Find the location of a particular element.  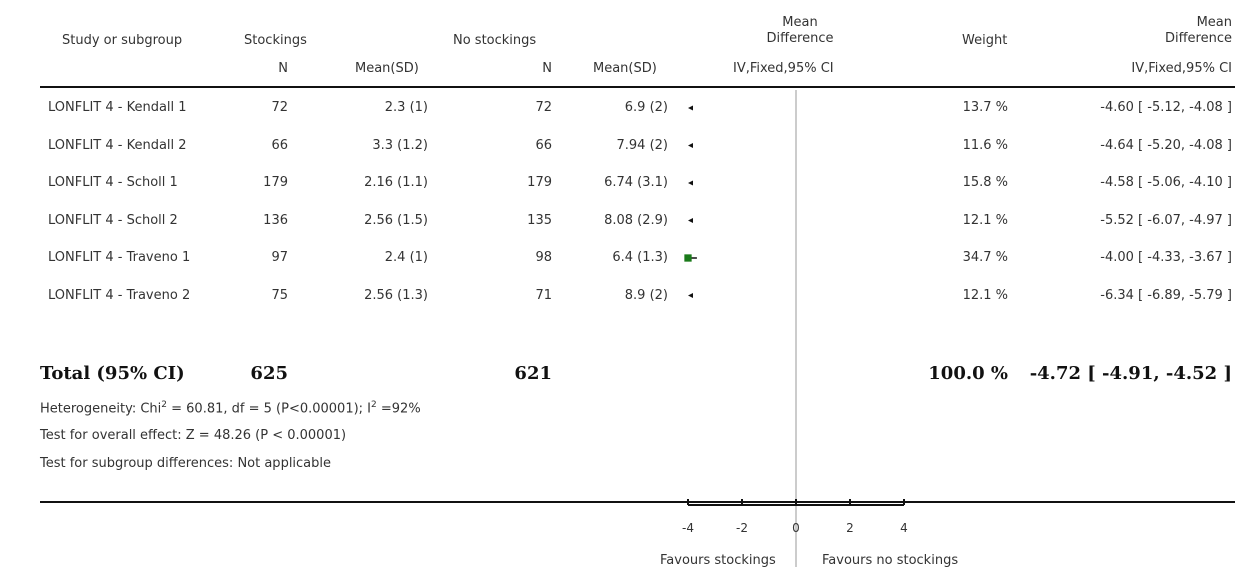

header-rule is located at coordinates (637, 87).